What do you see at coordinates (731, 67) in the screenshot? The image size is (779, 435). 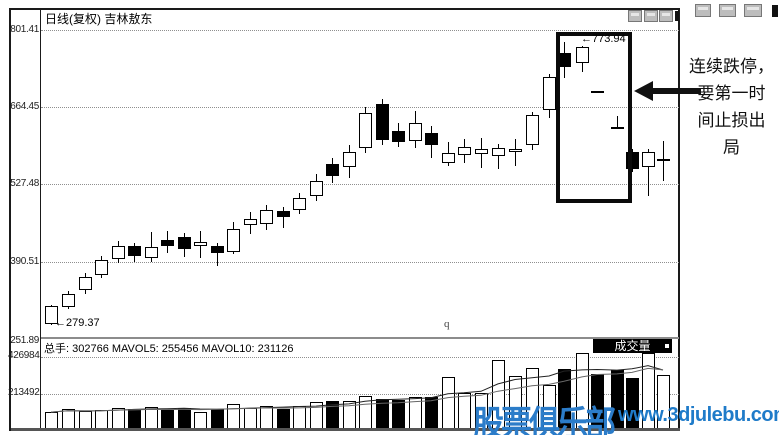 I see `side-note-line: 连续跌停，` at bounding box center [731, 67].